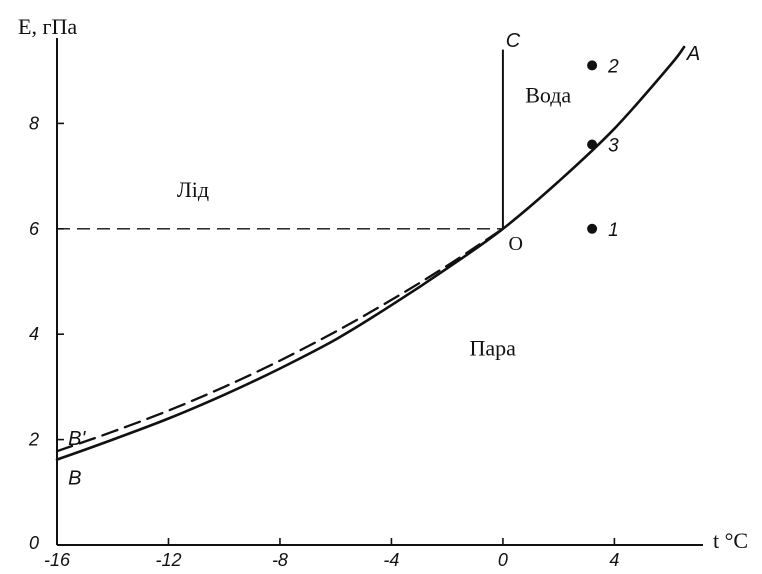 This screenshot has width=762, height=574. Describe the element at coordinates (693, 54) in the screenshot. I see `curve-label: A` at that location.